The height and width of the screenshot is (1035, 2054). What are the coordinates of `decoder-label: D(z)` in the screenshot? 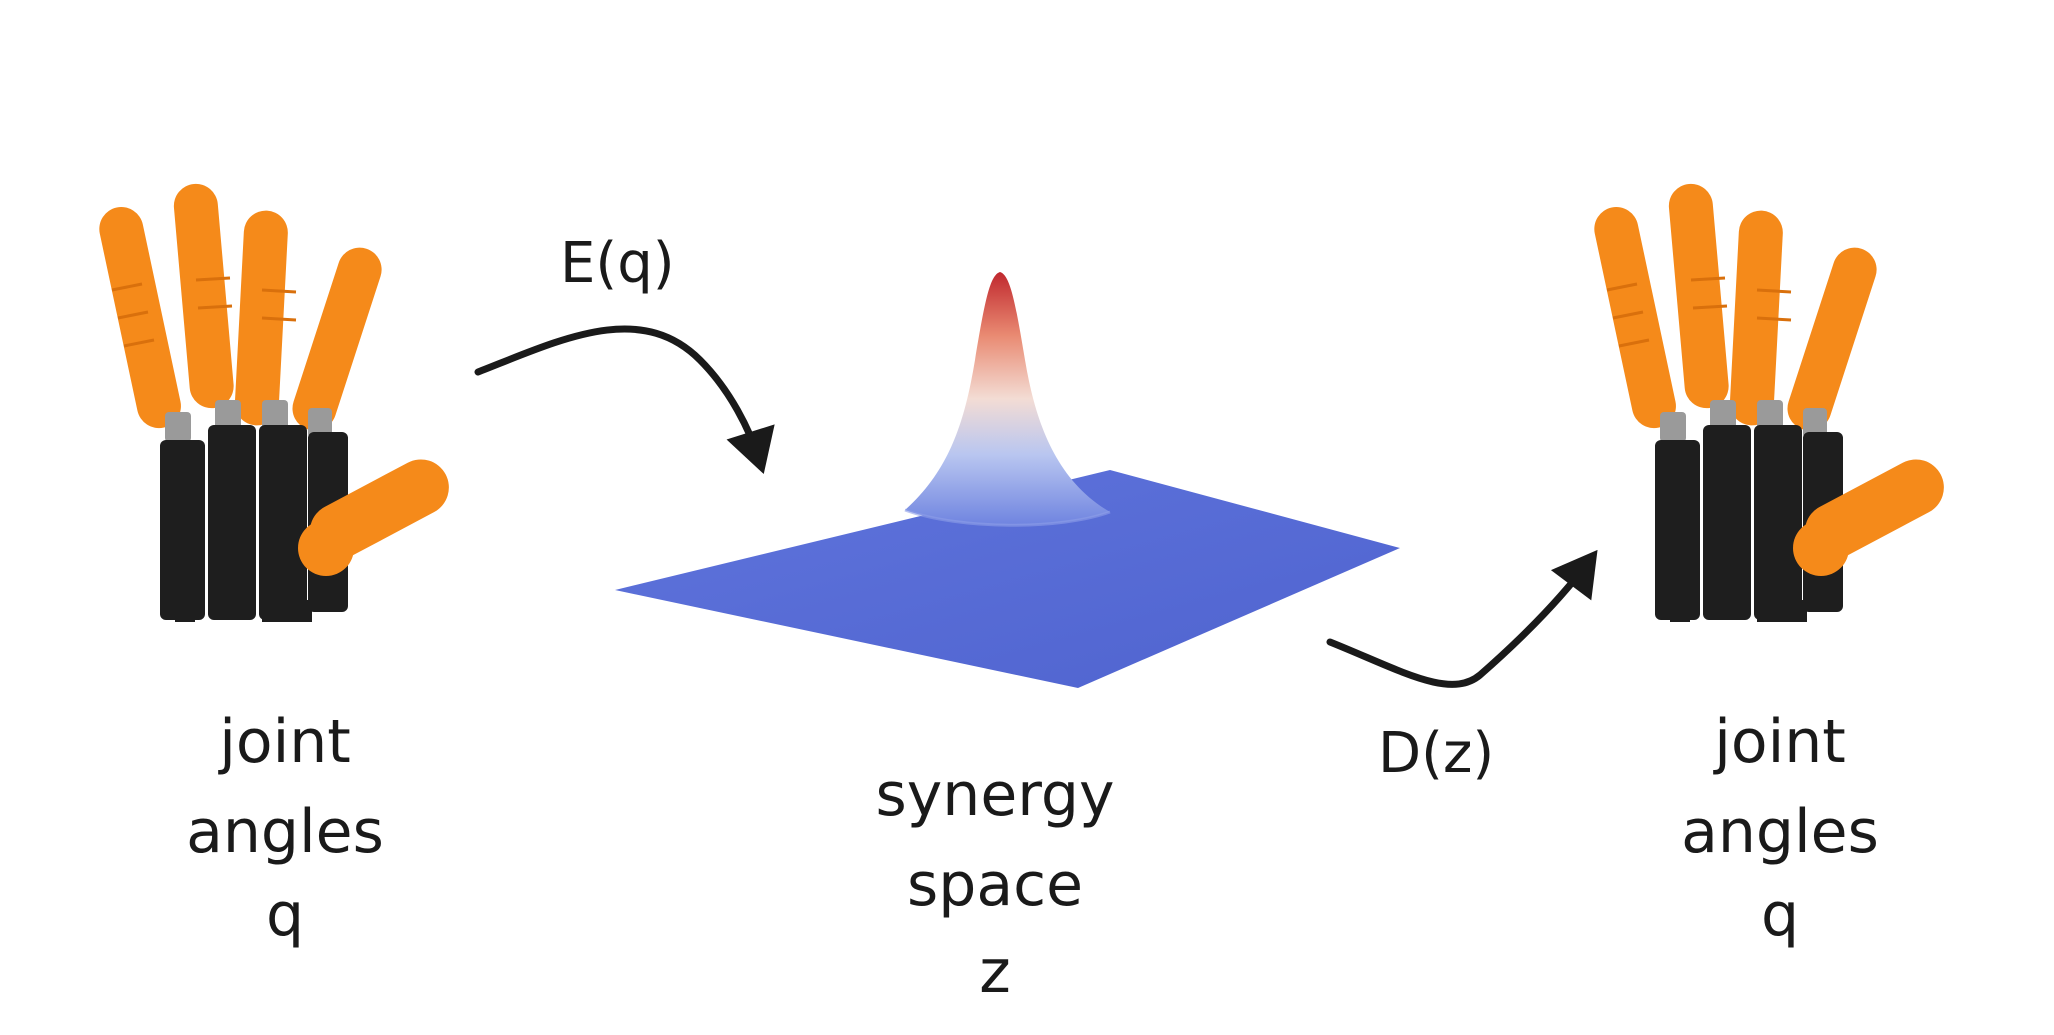 It's located at (1436, 753).